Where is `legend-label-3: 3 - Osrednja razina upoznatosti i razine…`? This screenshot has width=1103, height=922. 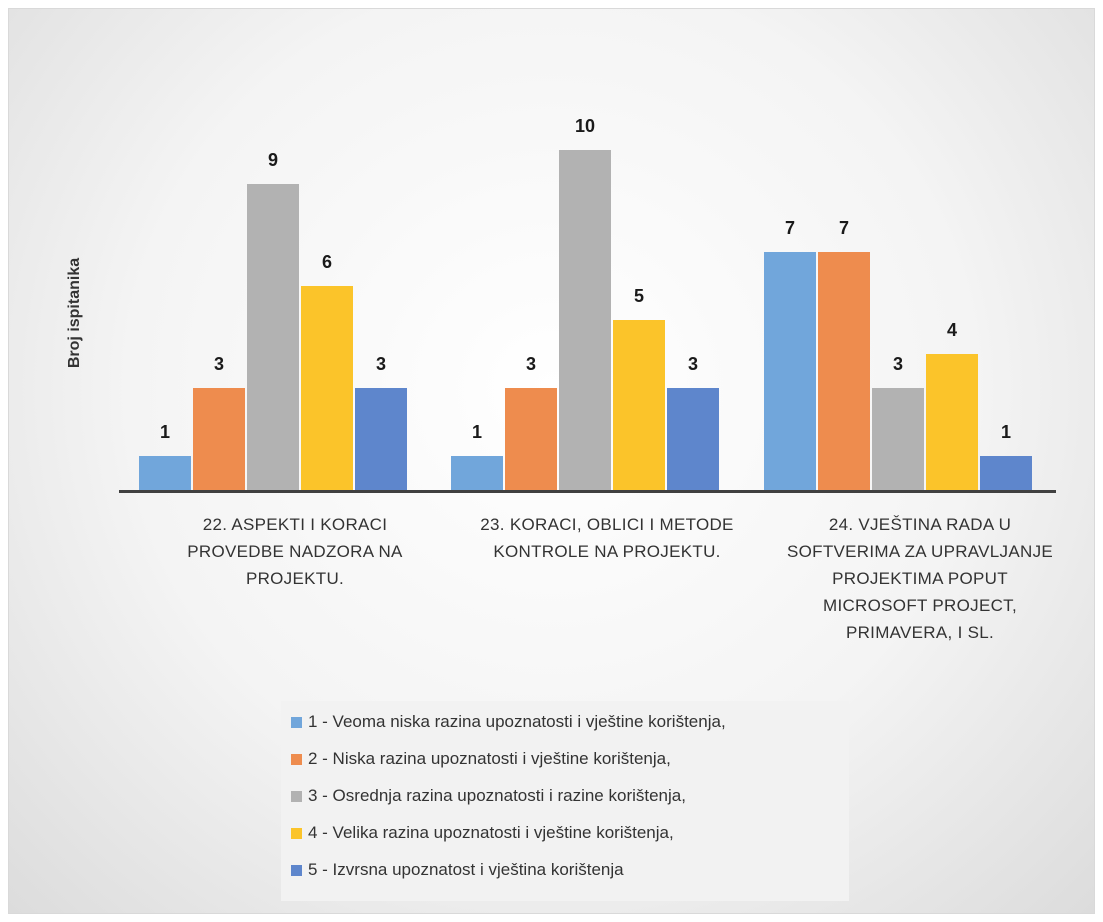
legend-label-3: 3 - Osrednja razina upoznatosti i razine… is located at coordinates (497, 795).